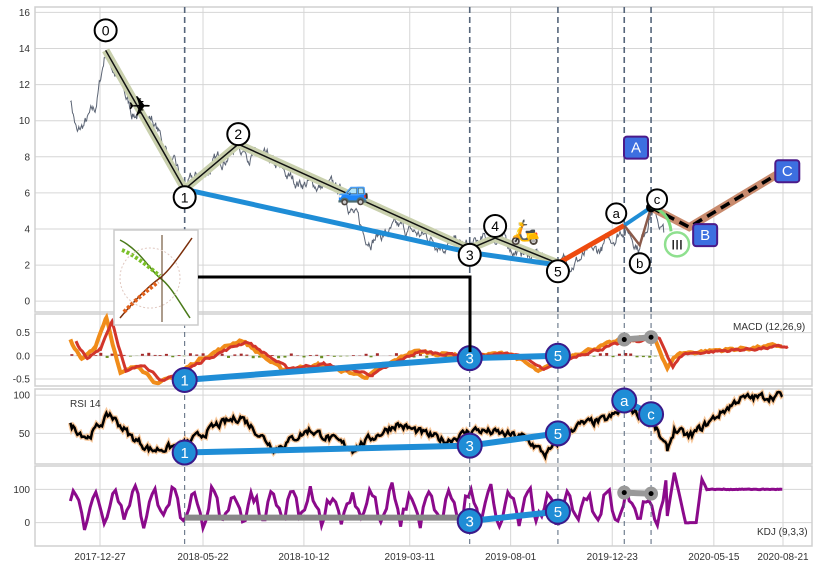 The width and height of the screenshot is (822, 573). Describe the element at coordinates (22, 380) in the screenshot. I see `macd-y-tick-label: -0.5` at that location.